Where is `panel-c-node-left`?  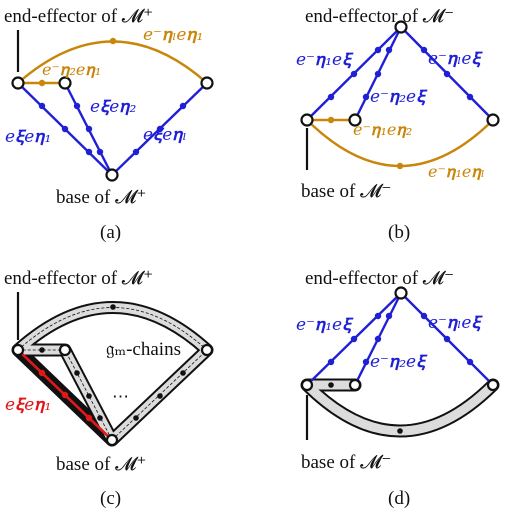
panel-c-node-left is located at coordinates (18, 350).